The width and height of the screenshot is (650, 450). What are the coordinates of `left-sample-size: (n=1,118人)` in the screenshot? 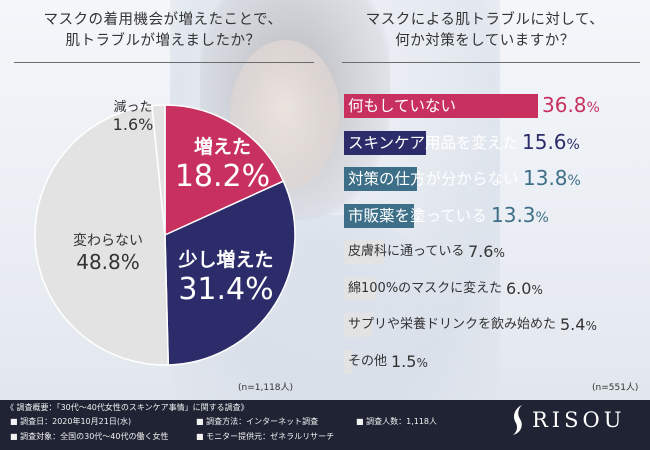 It's located at (266, 388).